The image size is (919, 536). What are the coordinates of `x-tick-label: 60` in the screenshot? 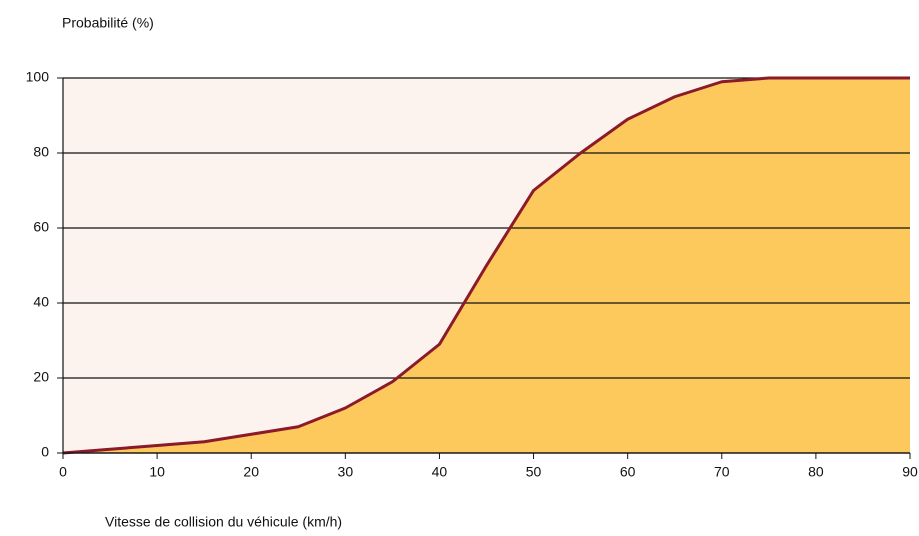 It's located at (628, 472).